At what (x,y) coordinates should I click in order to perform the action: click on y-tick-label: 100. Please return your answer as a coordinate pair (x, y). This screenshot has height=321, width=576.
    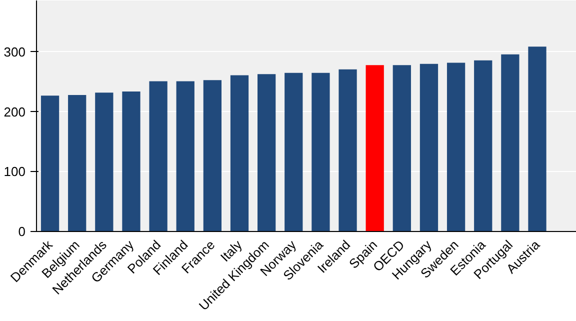
    Looking at the image, I should click on (15, 172).